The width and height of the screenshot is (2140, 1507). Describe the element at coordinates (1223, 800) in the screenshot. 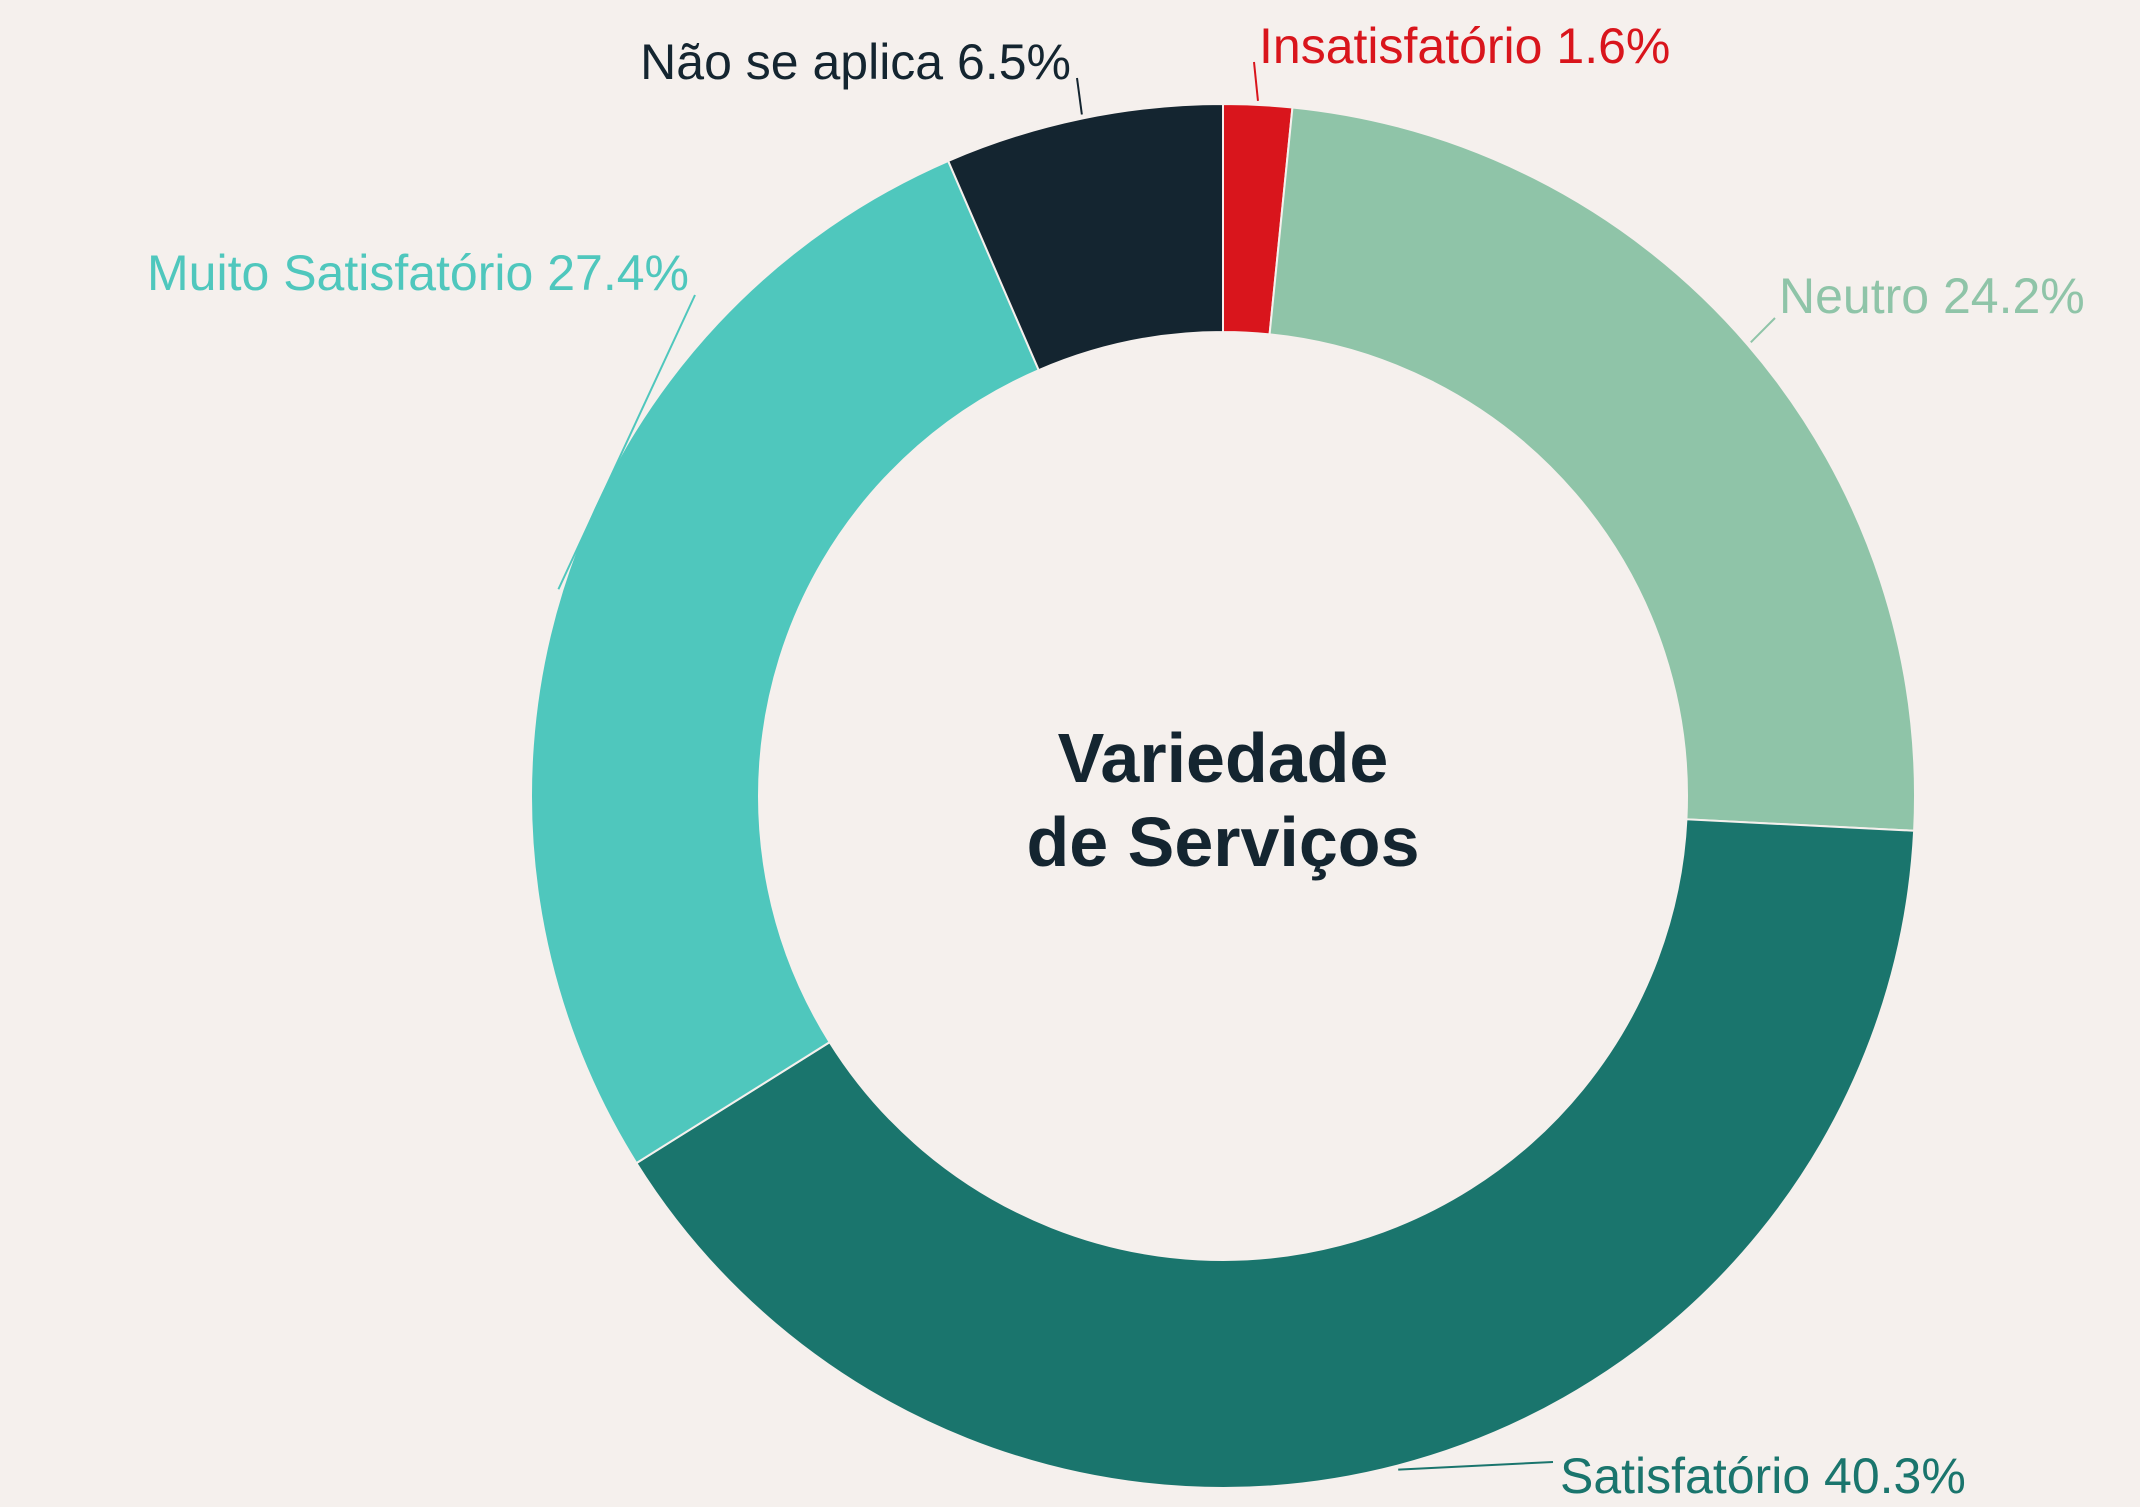

I see `center-title: Variedade de Serviços` at that location.